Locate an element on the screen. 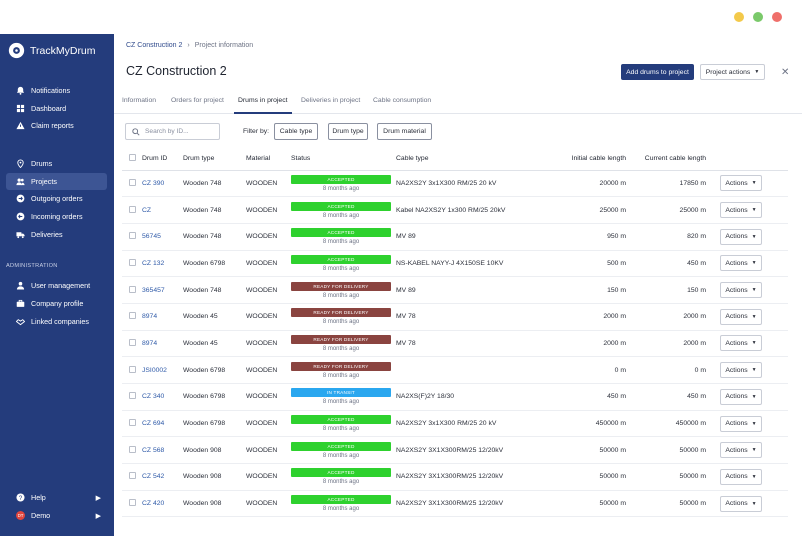 Image resolution: width=802 pixels, height=536 pixels. brand-name: TrackMyDrum is located at coordinates (63, 50).